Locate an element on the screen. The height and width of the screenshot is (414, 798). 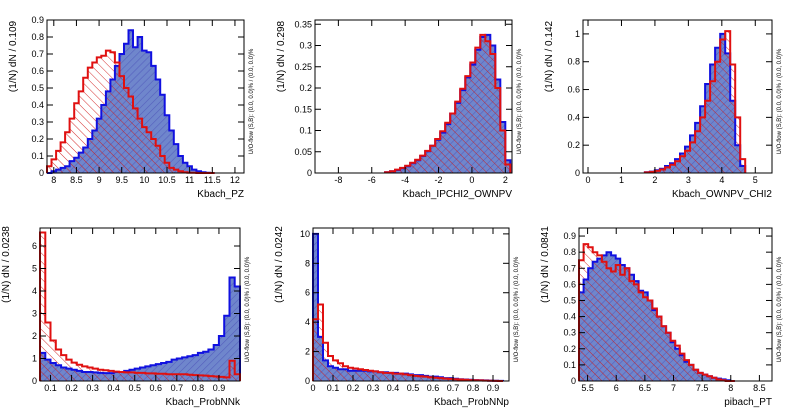
x-tick-label: 11.5 is located at coordinates (212, 180).